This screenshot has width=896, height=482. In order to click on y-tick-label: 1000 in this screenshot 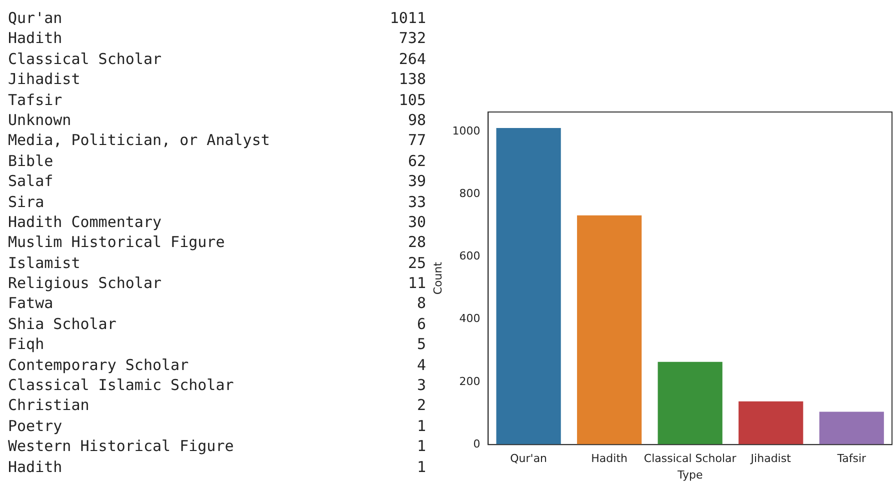, I will do `click(466, 131)`.